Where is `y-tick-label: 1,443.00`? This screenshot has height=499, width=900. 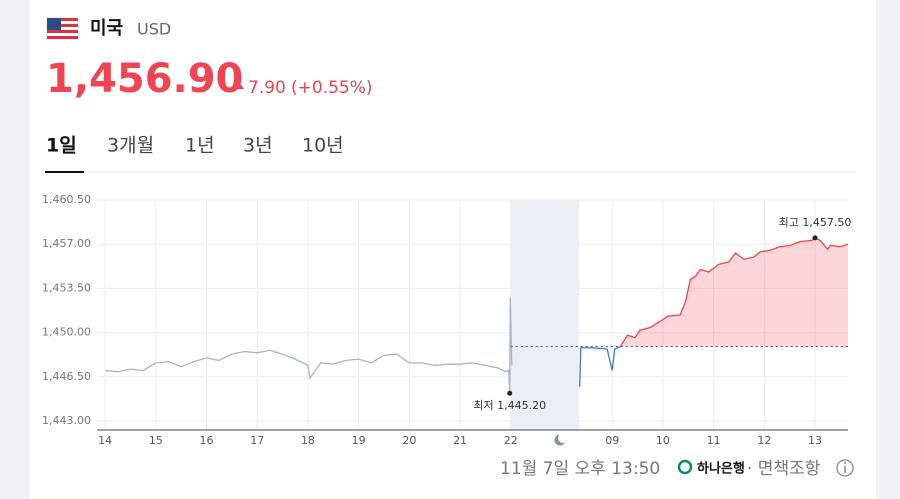
y-tick-label: 1,443.00 is located at coordinates (66, 420).